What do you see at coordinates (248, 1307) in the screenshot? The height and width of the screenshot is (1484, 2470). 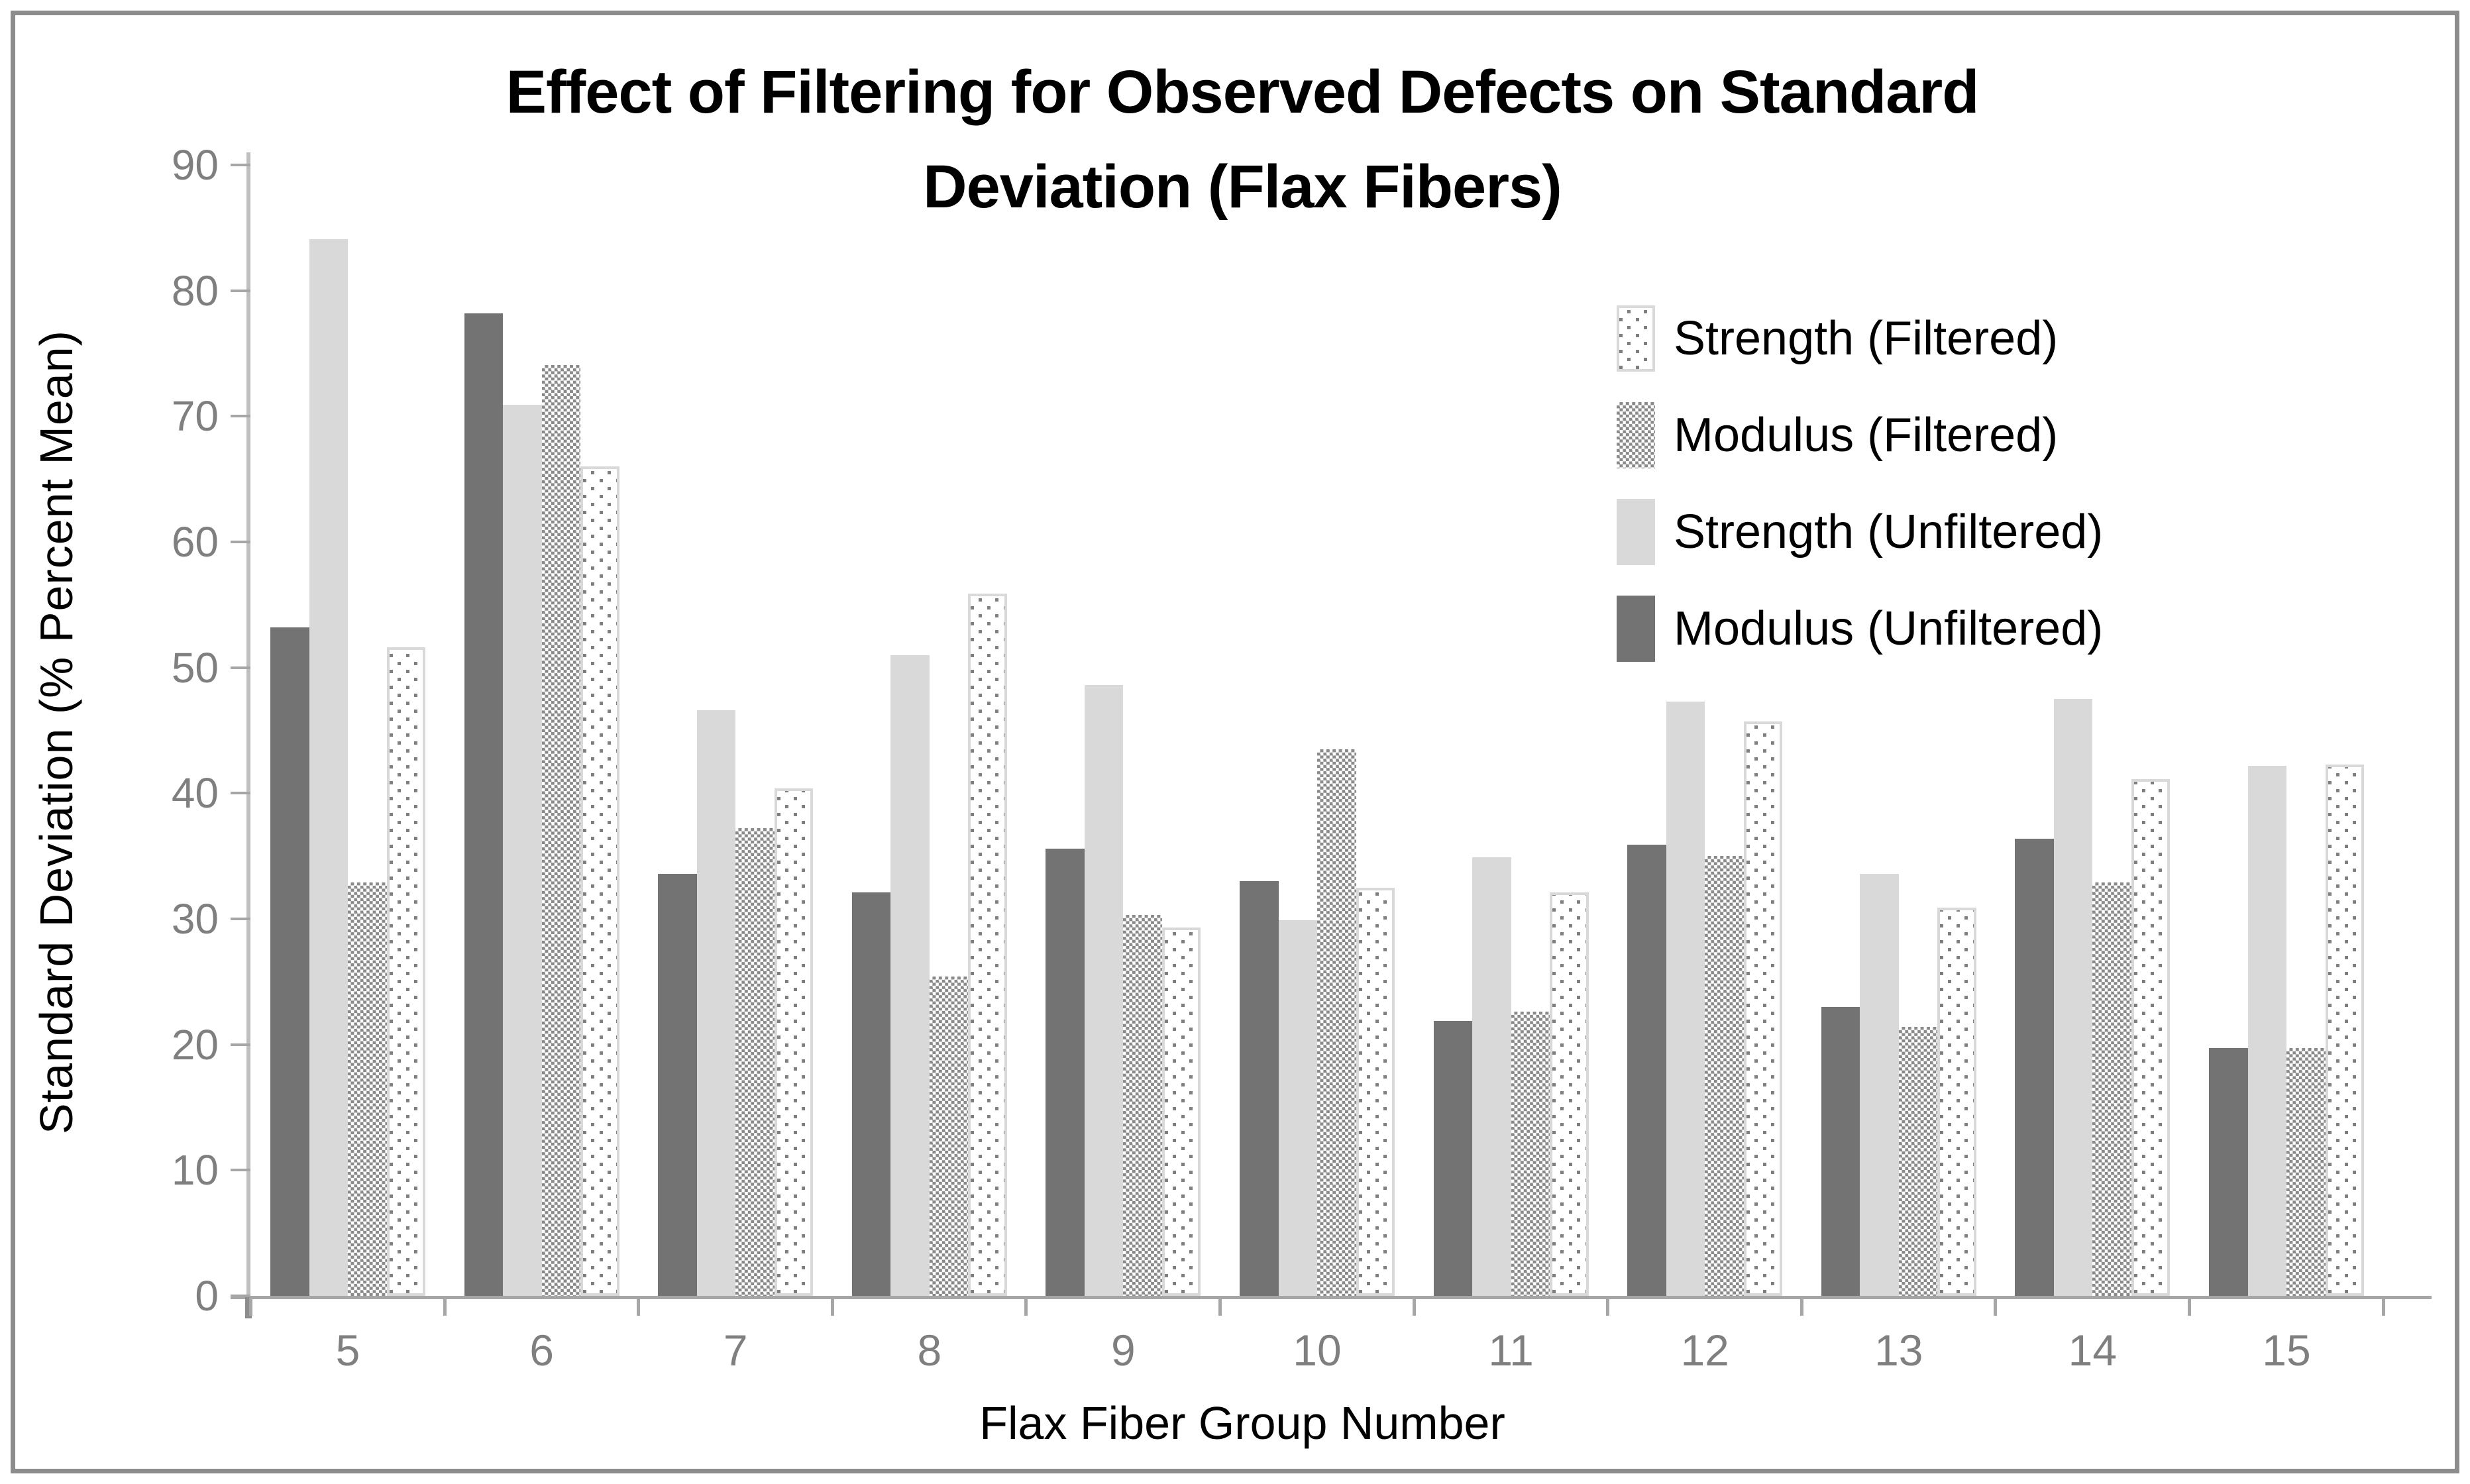 I see `x-axis-origin-tick` at bounding box center [248, 1307].